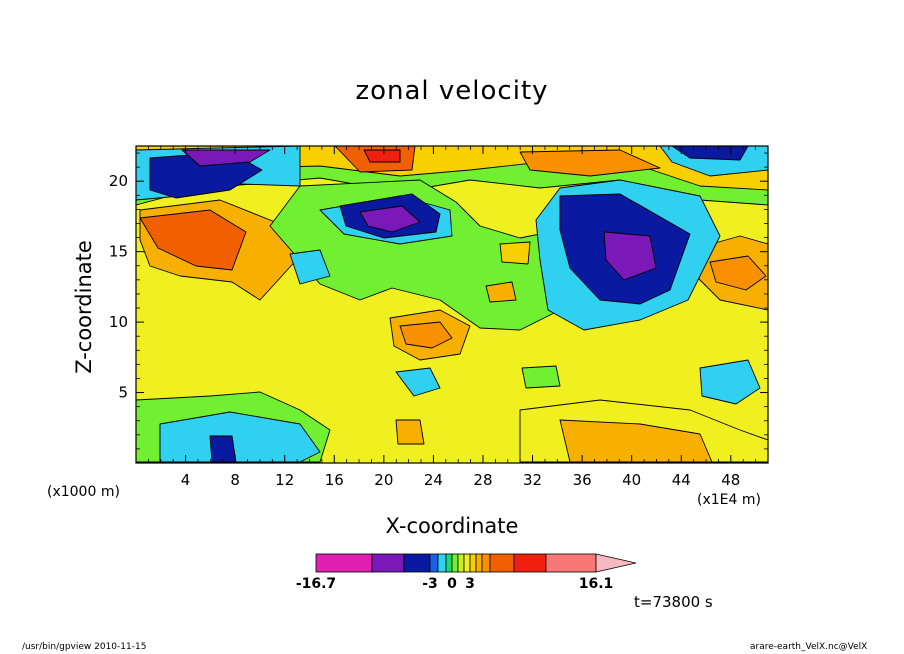  What do you see at coordinates (452, 91) in the screenshot?
I see `chart-title: zonal velocity` at bounding box center [452, 91].